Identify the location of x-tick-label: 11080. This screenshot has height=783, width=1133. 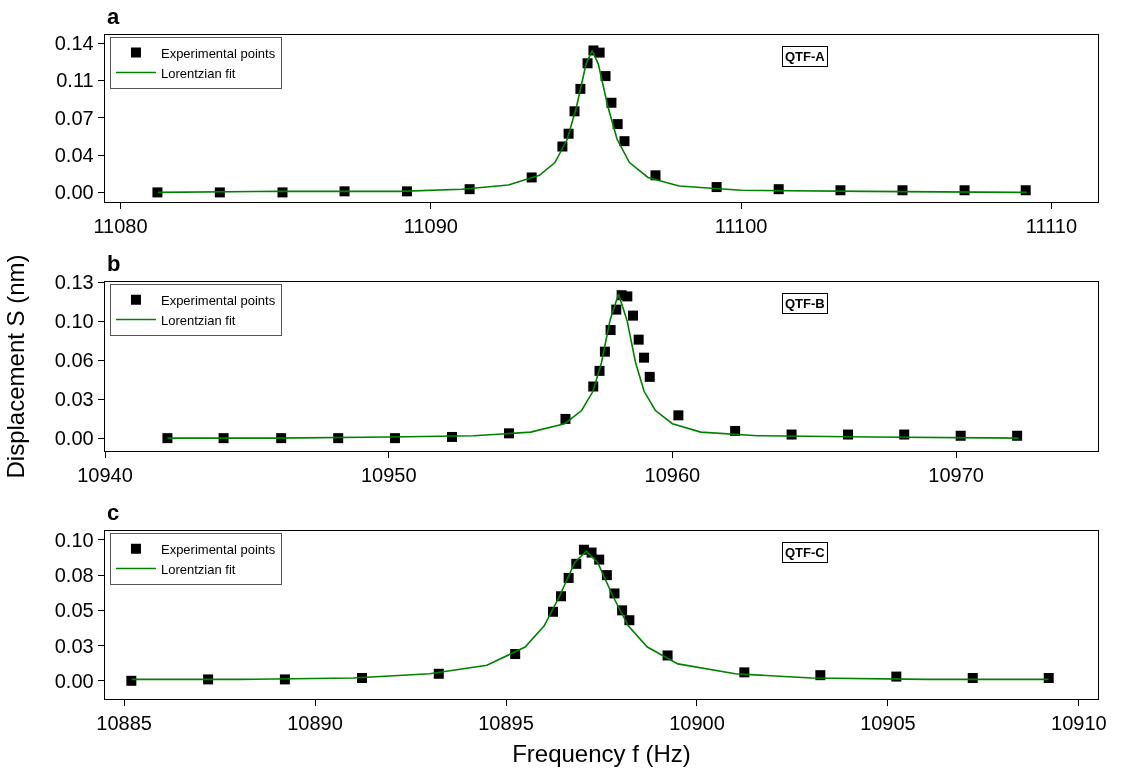
(120, 226).